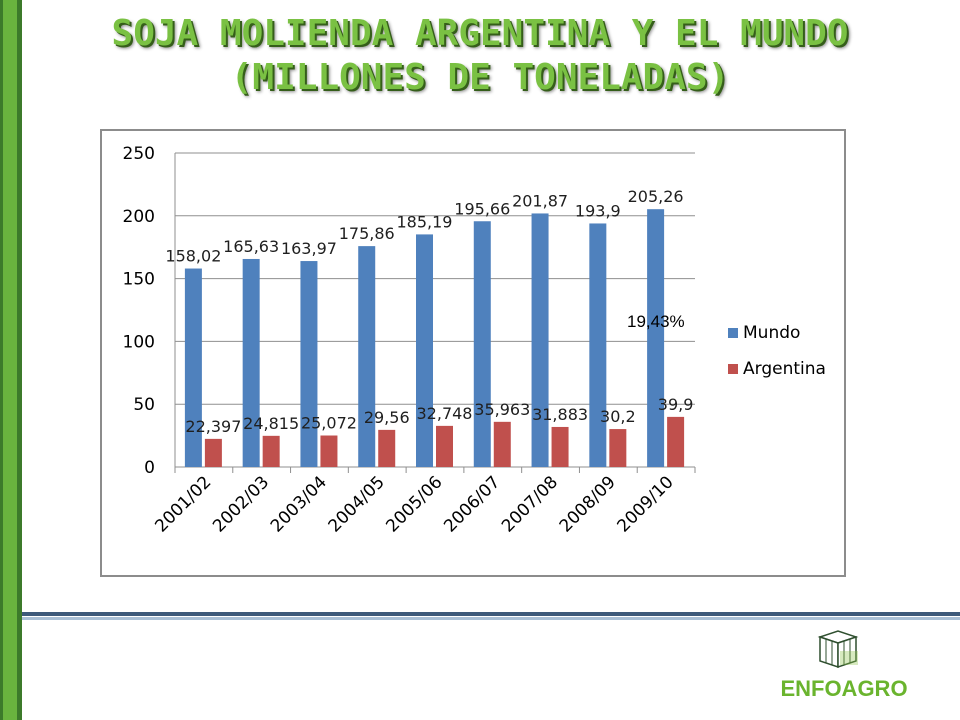  I want to click on x-tick-label: 2004/05, so click(357, 504).